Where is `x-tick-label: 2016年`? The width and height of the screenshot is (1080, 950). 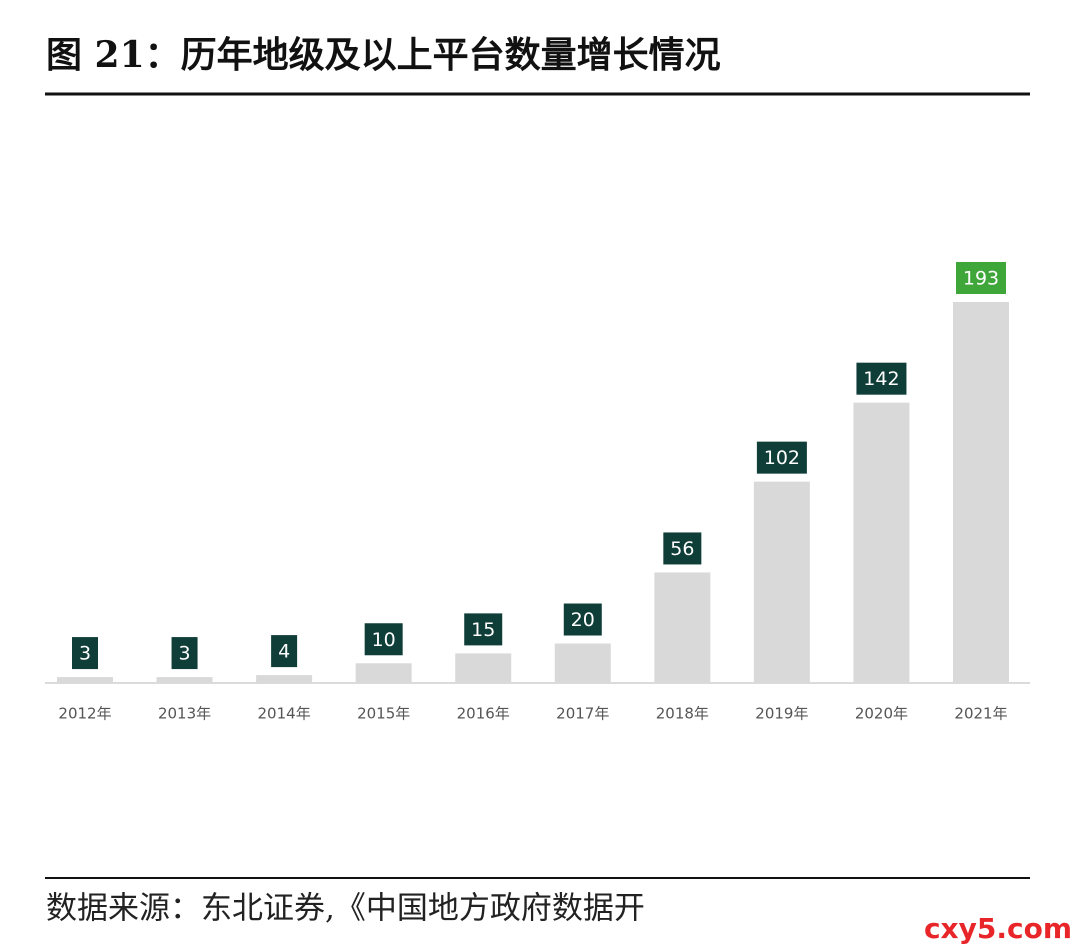 x-tick-label: 2016年 is located at coordinates (483, 714).